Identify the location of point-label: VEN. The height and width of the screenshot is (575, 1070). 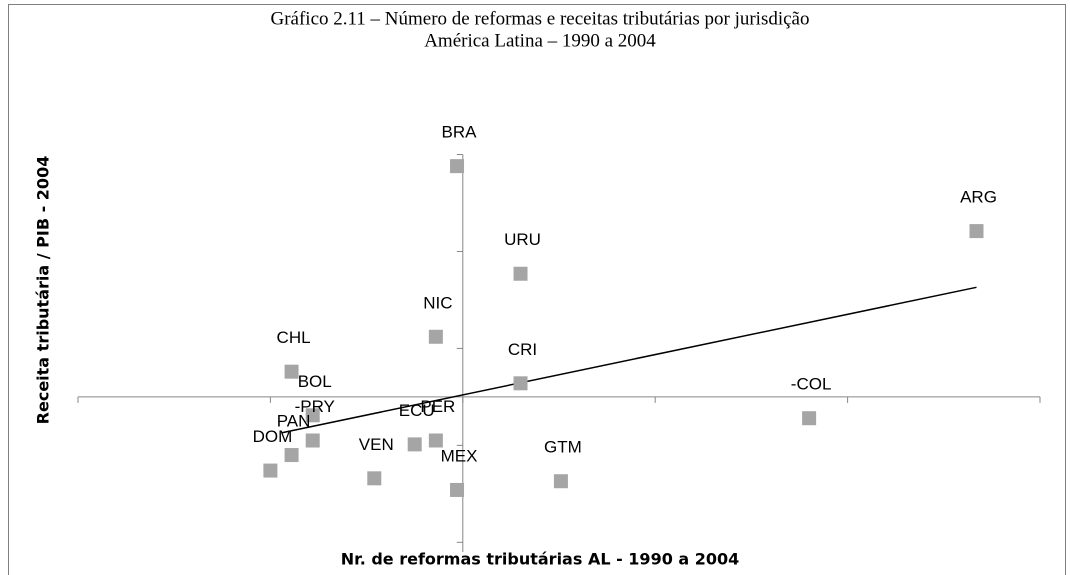
(376, 444).